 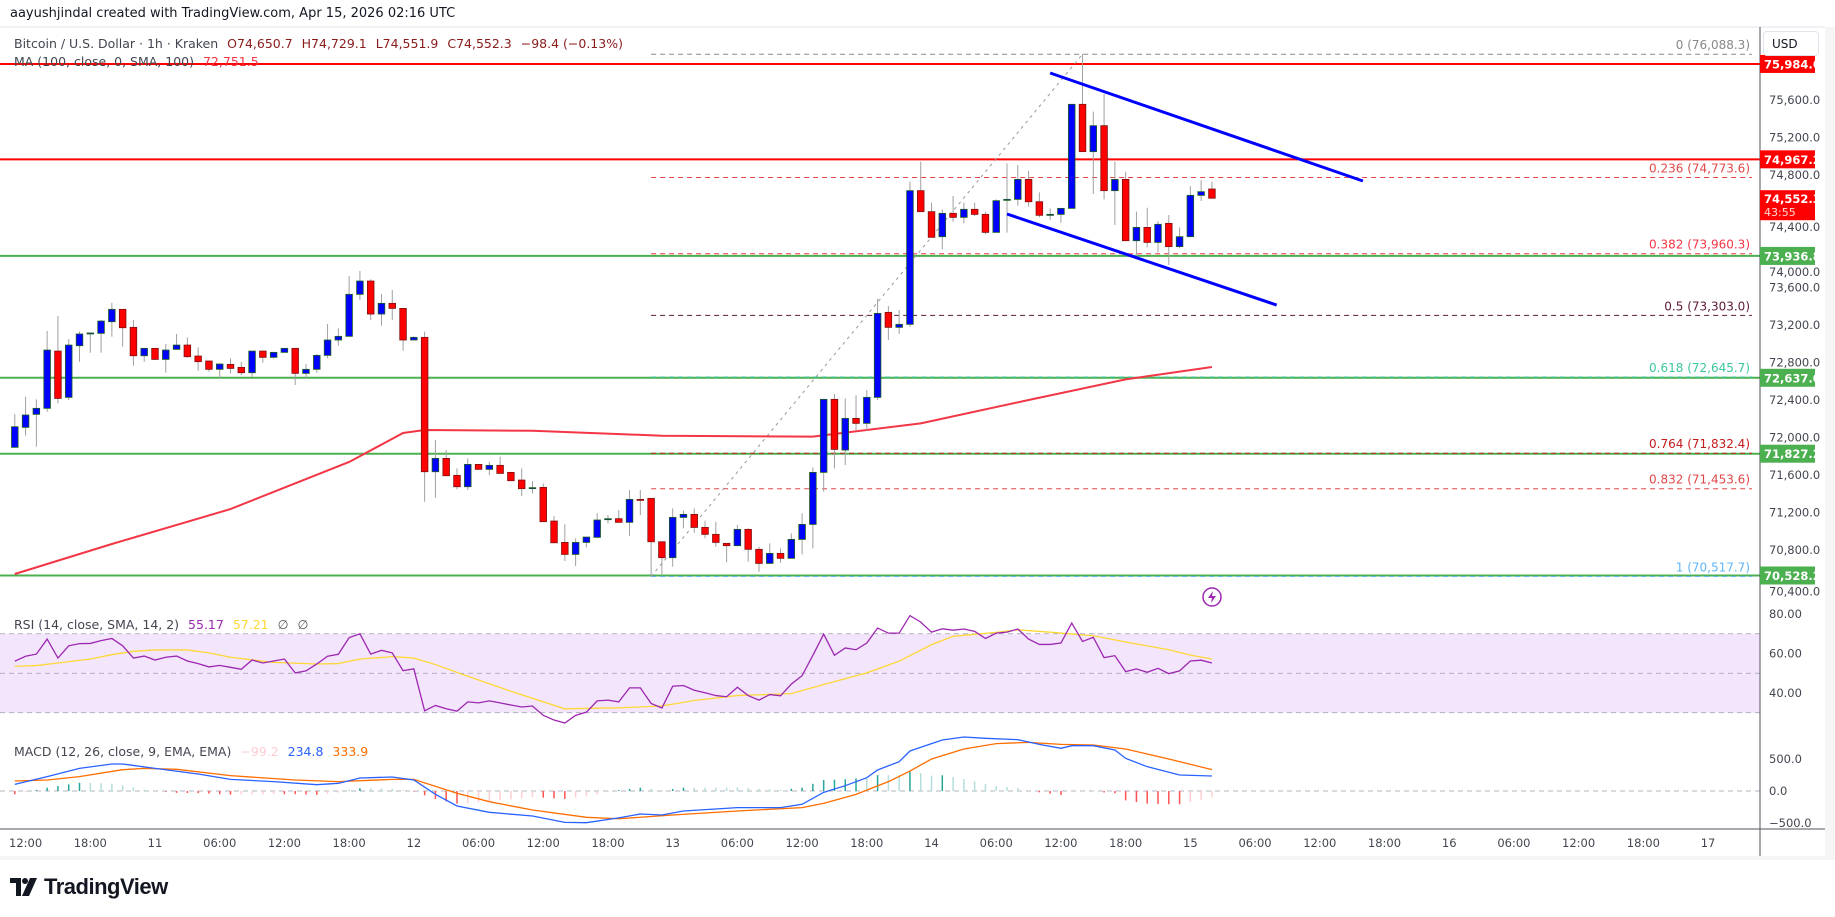 What do you see at coordinates (1791, 43) in the screenshot?
I see `currency-button: USD` at bounding box center [1791, 43].